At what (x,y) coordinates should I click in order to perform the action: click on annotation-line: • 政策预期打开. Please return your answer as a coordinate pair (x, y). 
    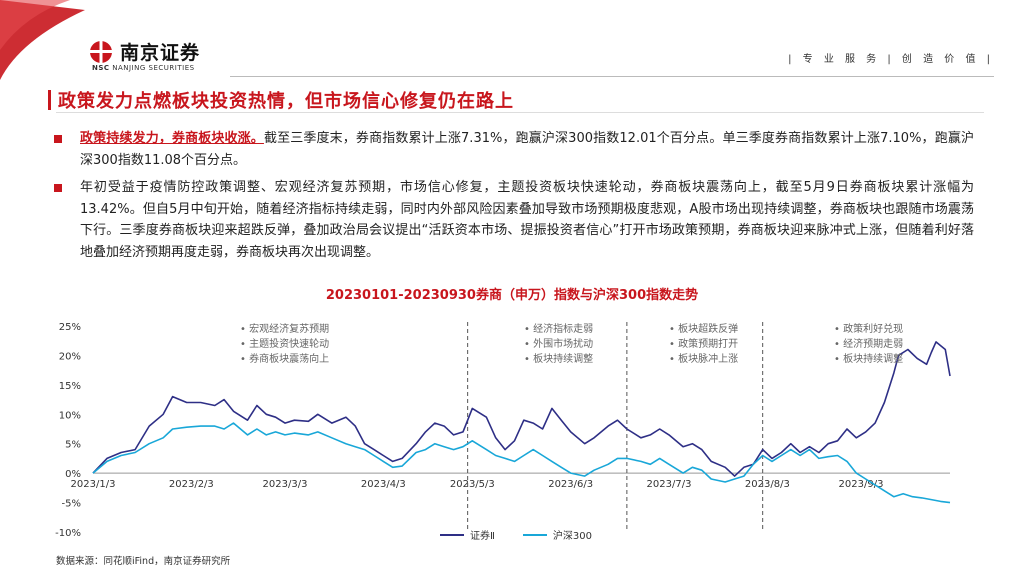
    Looking at the image, I should click on (704, 344).